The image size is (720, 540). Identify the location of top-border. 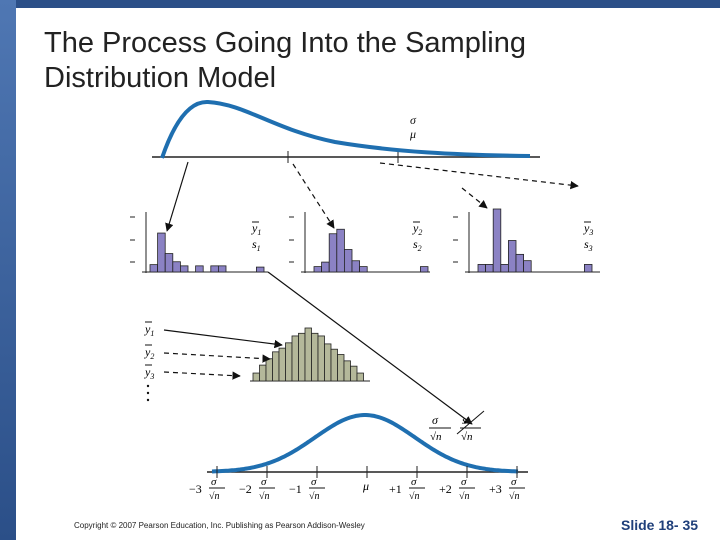
(368, 4).